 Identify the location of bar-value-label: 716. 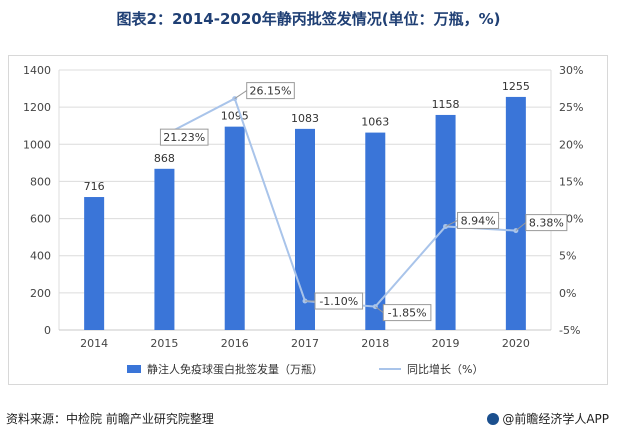
(94, 186).